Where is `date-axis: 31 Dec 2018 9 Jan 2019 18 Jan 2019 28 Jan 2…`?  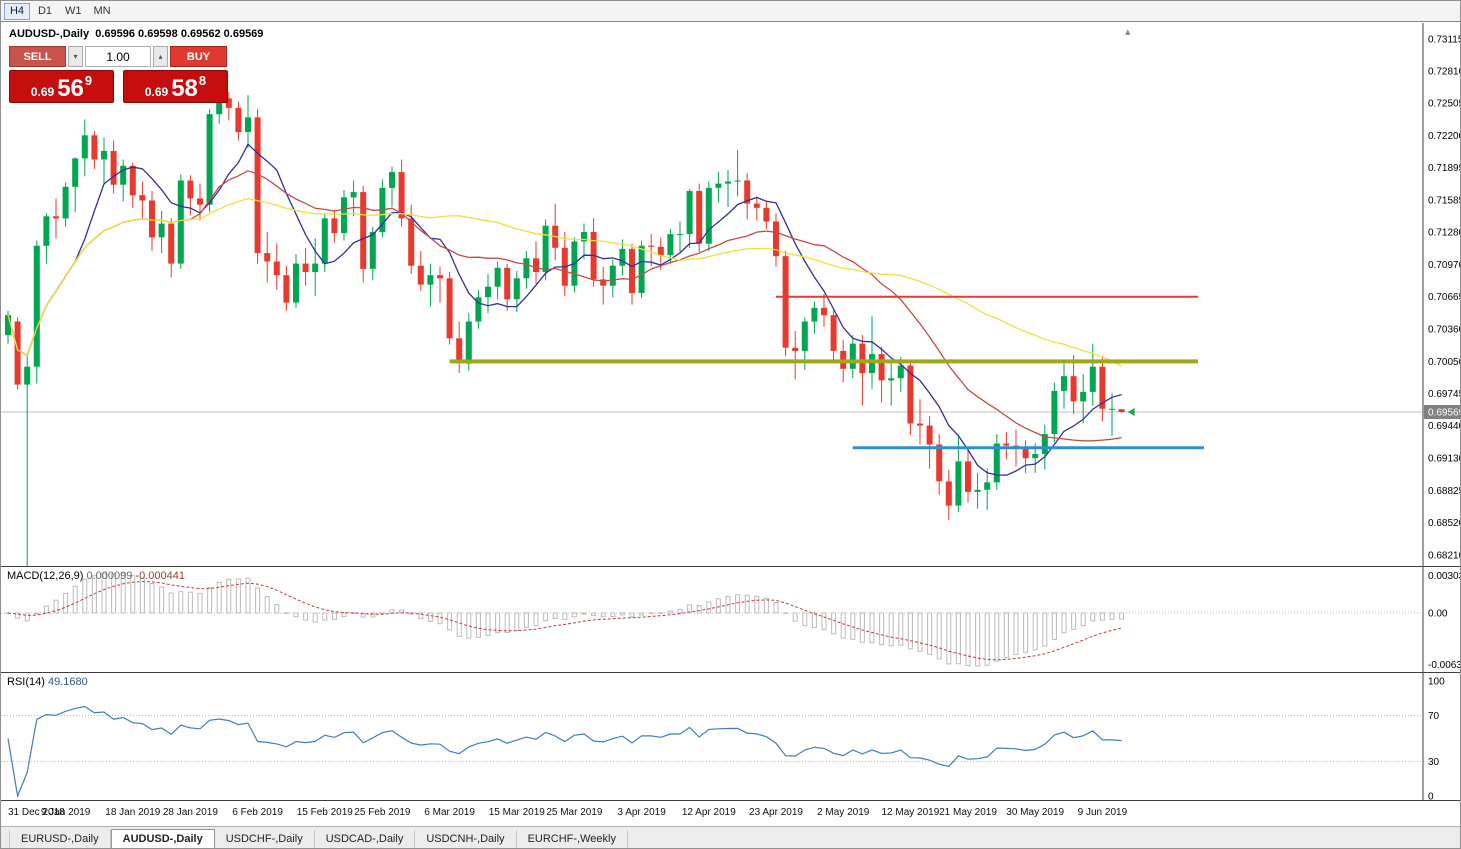
date-axis: 31 Dec 2018 9 Jan 2019 18 Jan 2019 28 Jan 2… is located at coordinates (730, 813).